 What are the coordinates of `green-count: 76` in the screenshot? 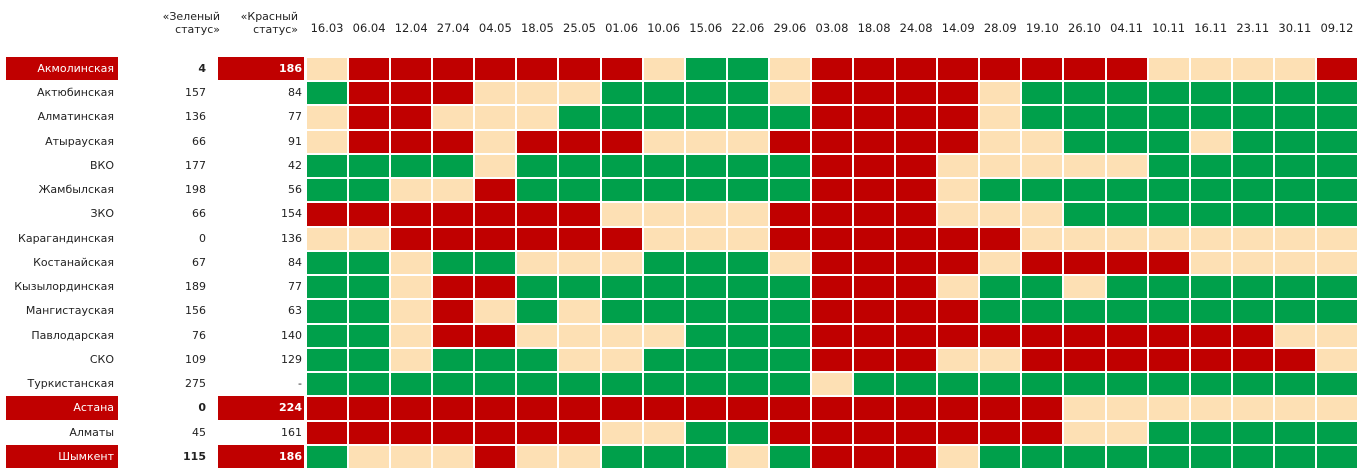 It's located at (199, 335).